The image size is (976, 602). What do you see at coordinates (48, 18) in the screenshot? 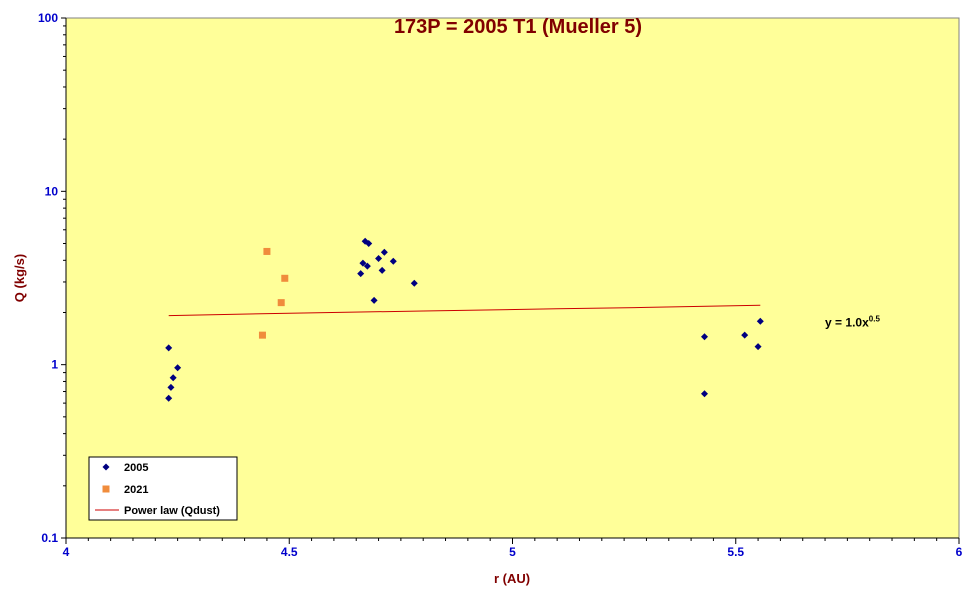
I see `y-tick-label: 100` at bounding box center [48, 18].